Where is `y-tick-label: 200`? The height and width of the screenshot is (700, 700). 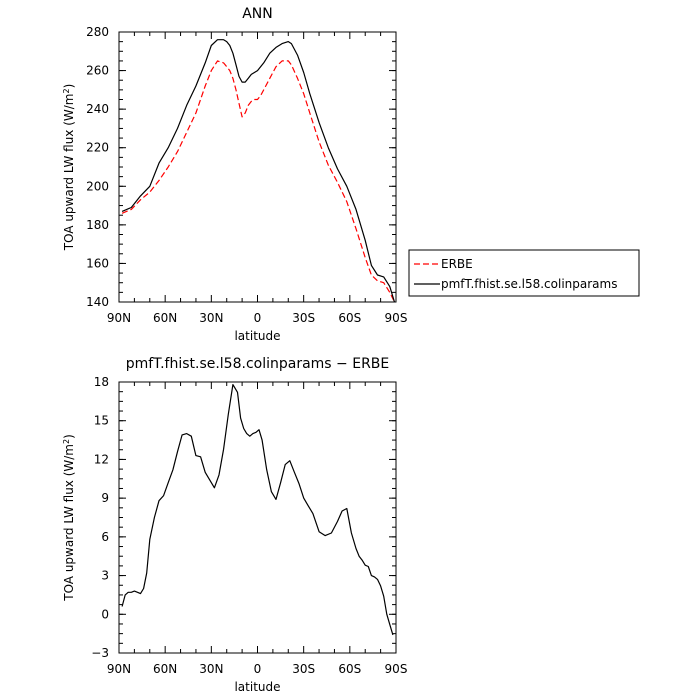 y-tick-label: 200 is located at coordinates (97, 186).